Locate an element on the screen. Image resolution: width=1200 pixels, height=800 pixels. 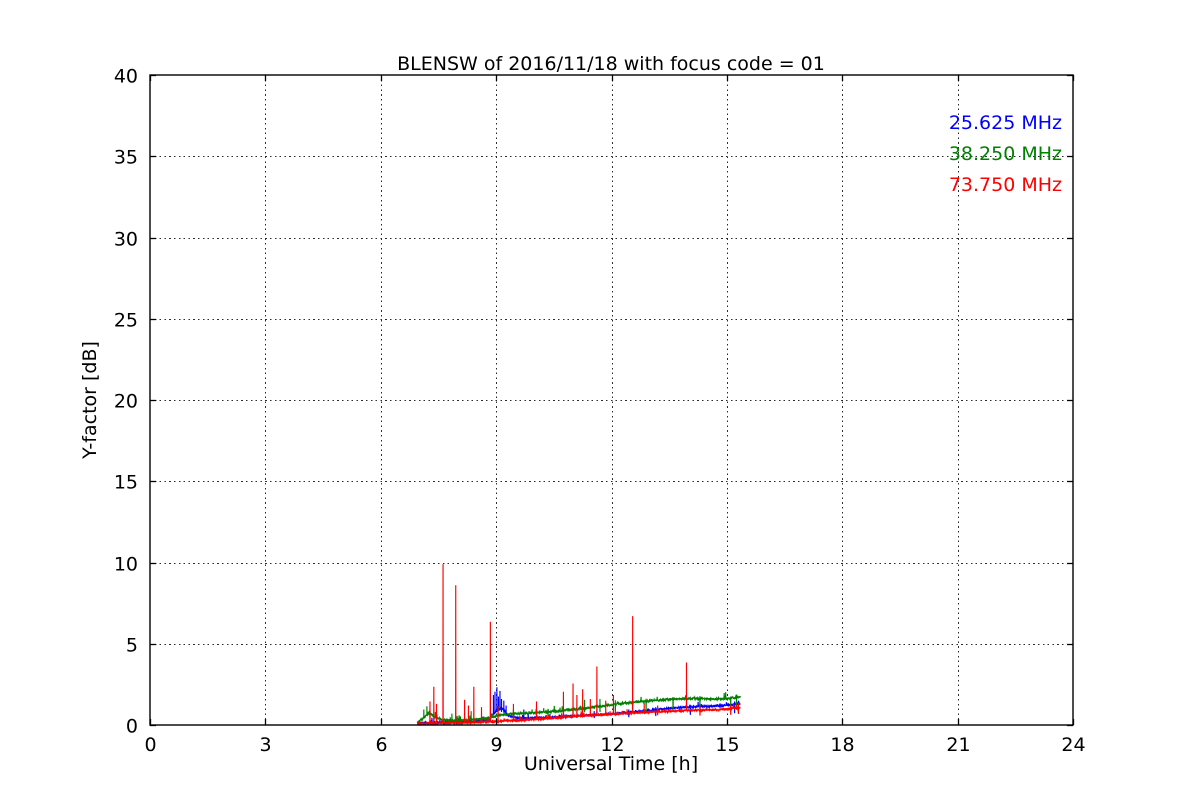
x-tick-label: 6 is located at coordinates (381, 745).